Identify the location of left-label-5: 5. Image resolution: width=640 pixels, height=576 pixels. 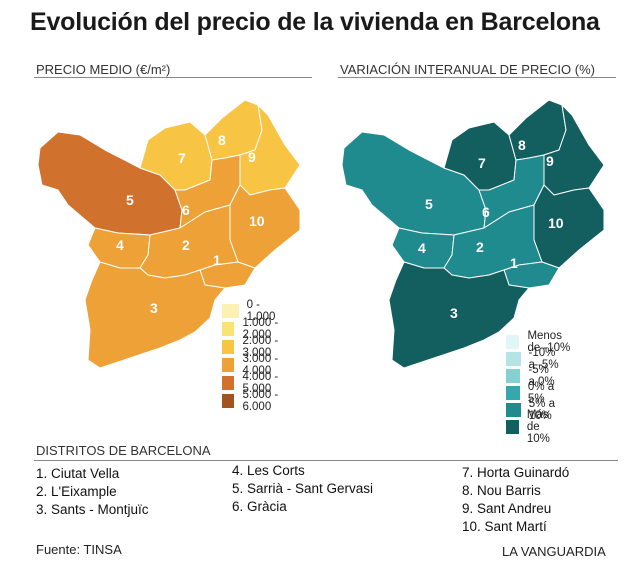
(130, 200).